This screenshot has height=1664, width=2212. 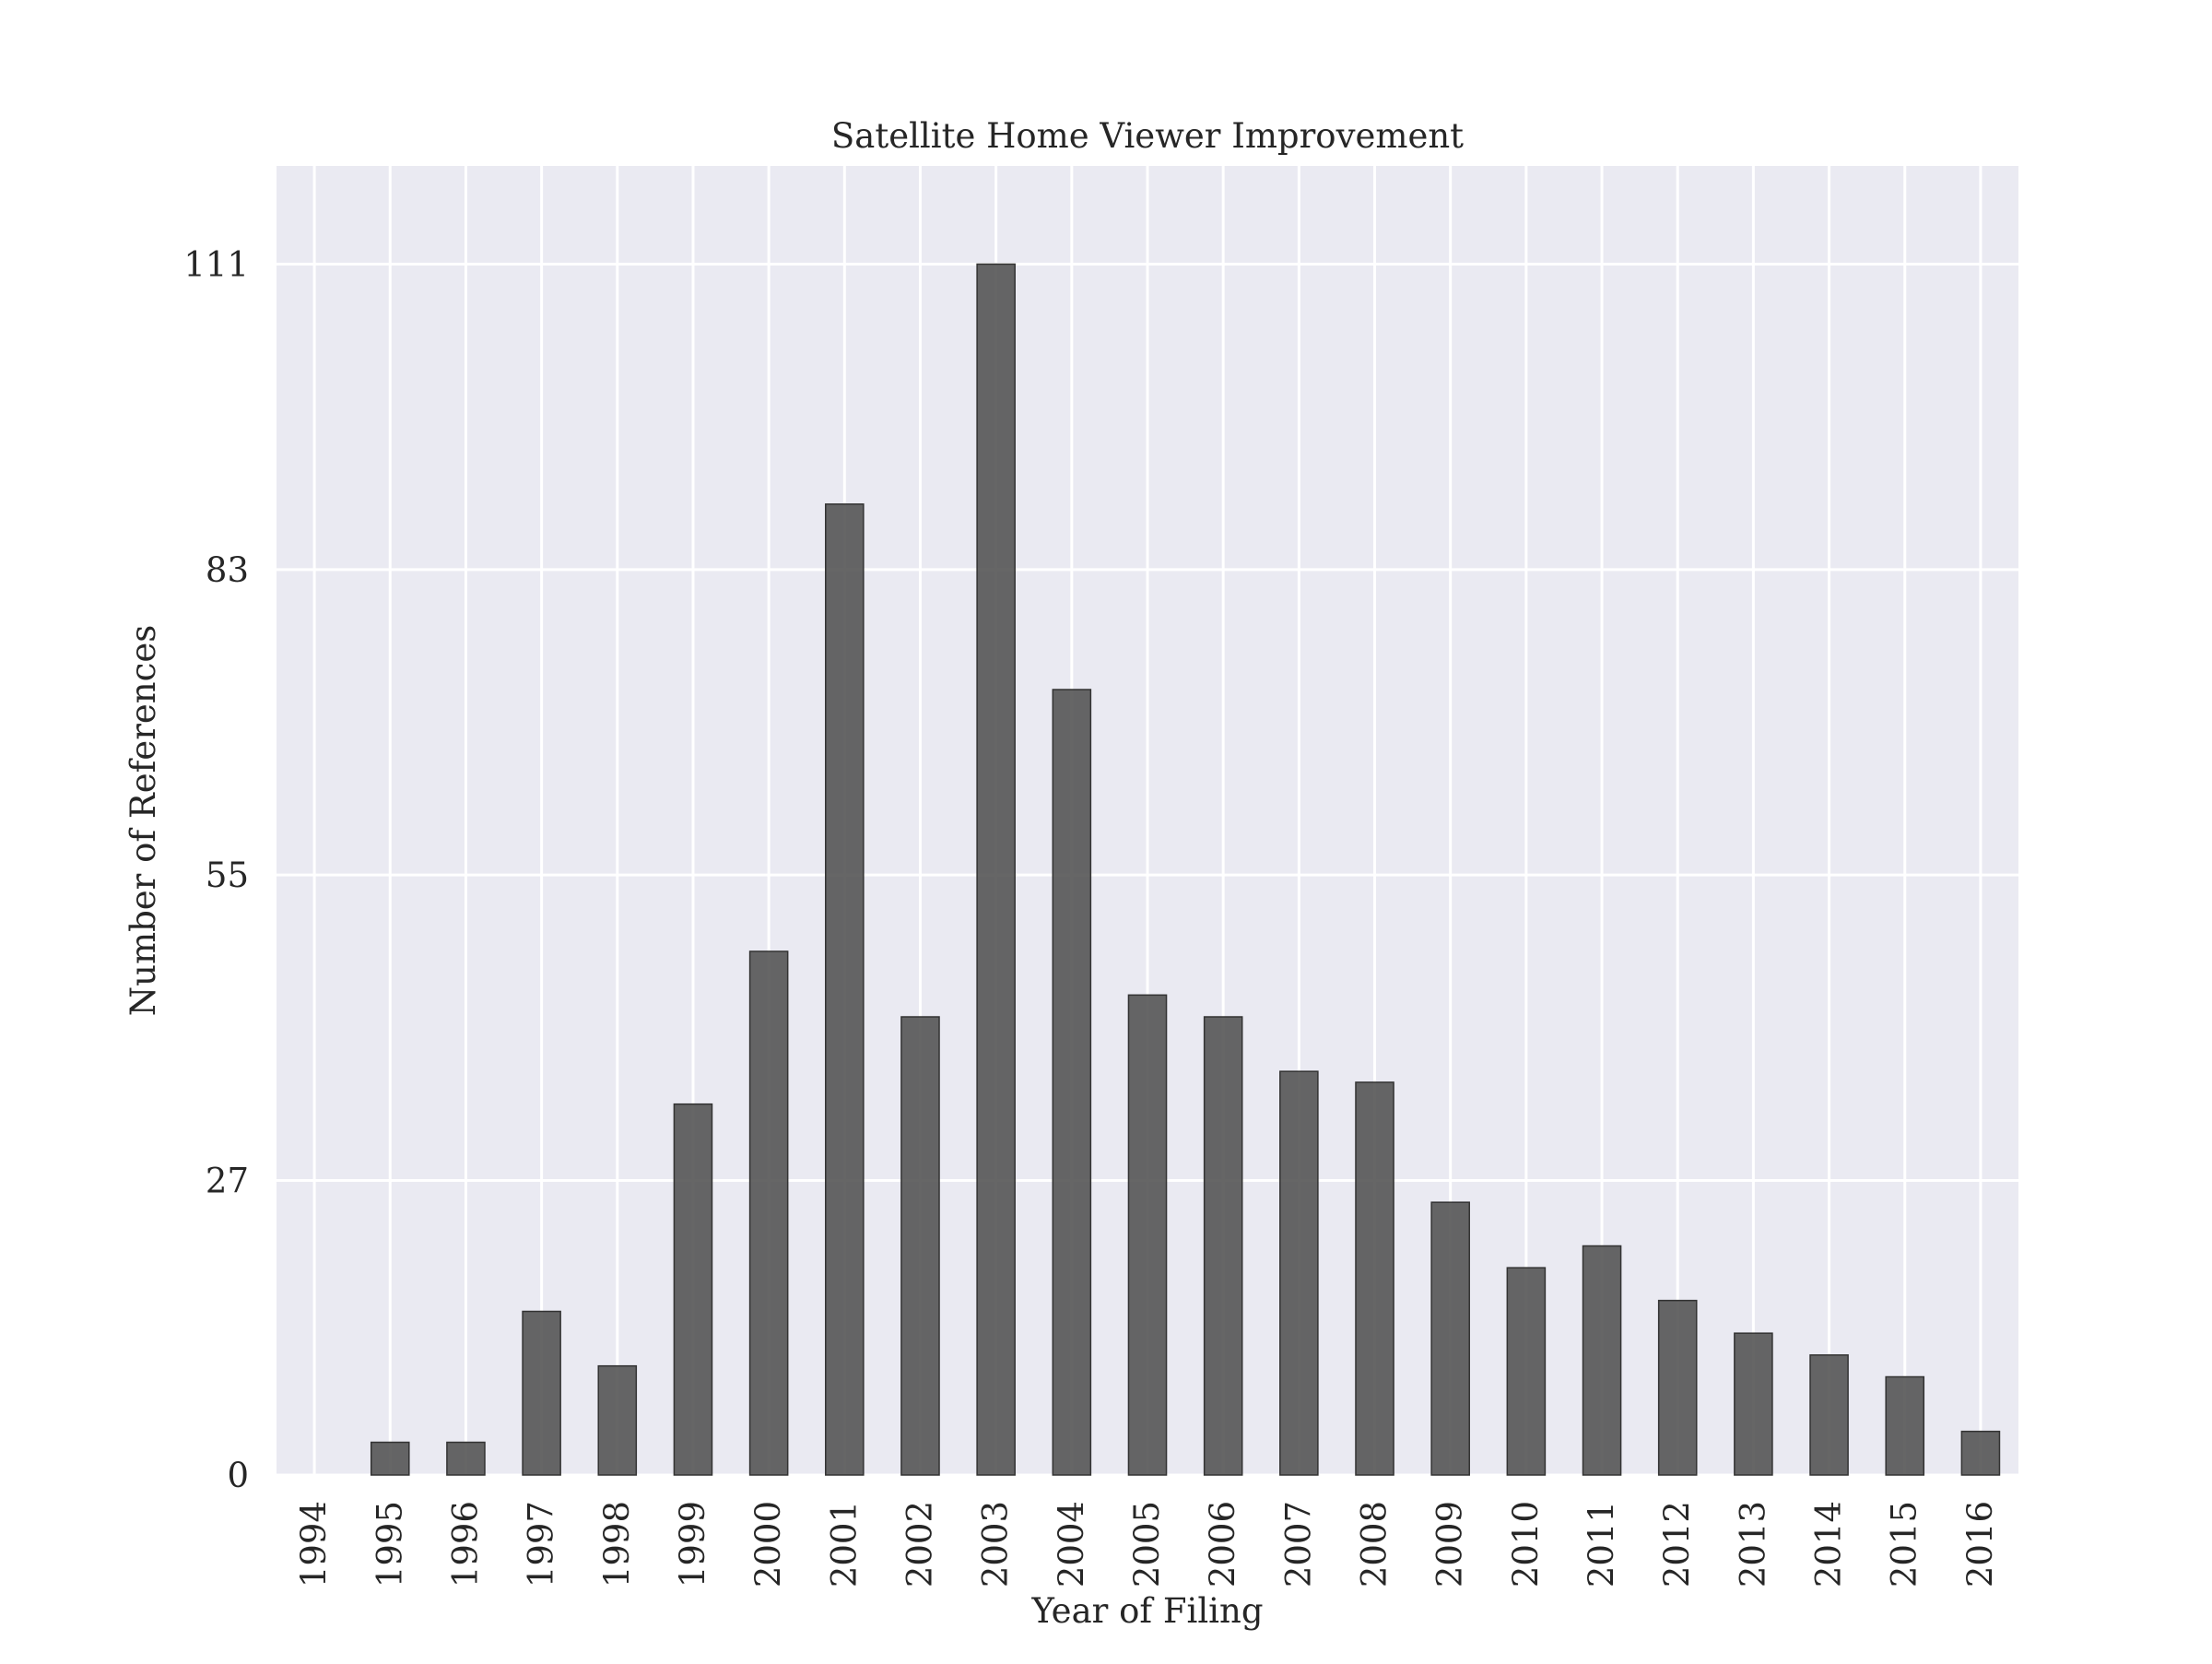 I want to click on x-tick-label: 2015, so click(x=1904, y=1544).